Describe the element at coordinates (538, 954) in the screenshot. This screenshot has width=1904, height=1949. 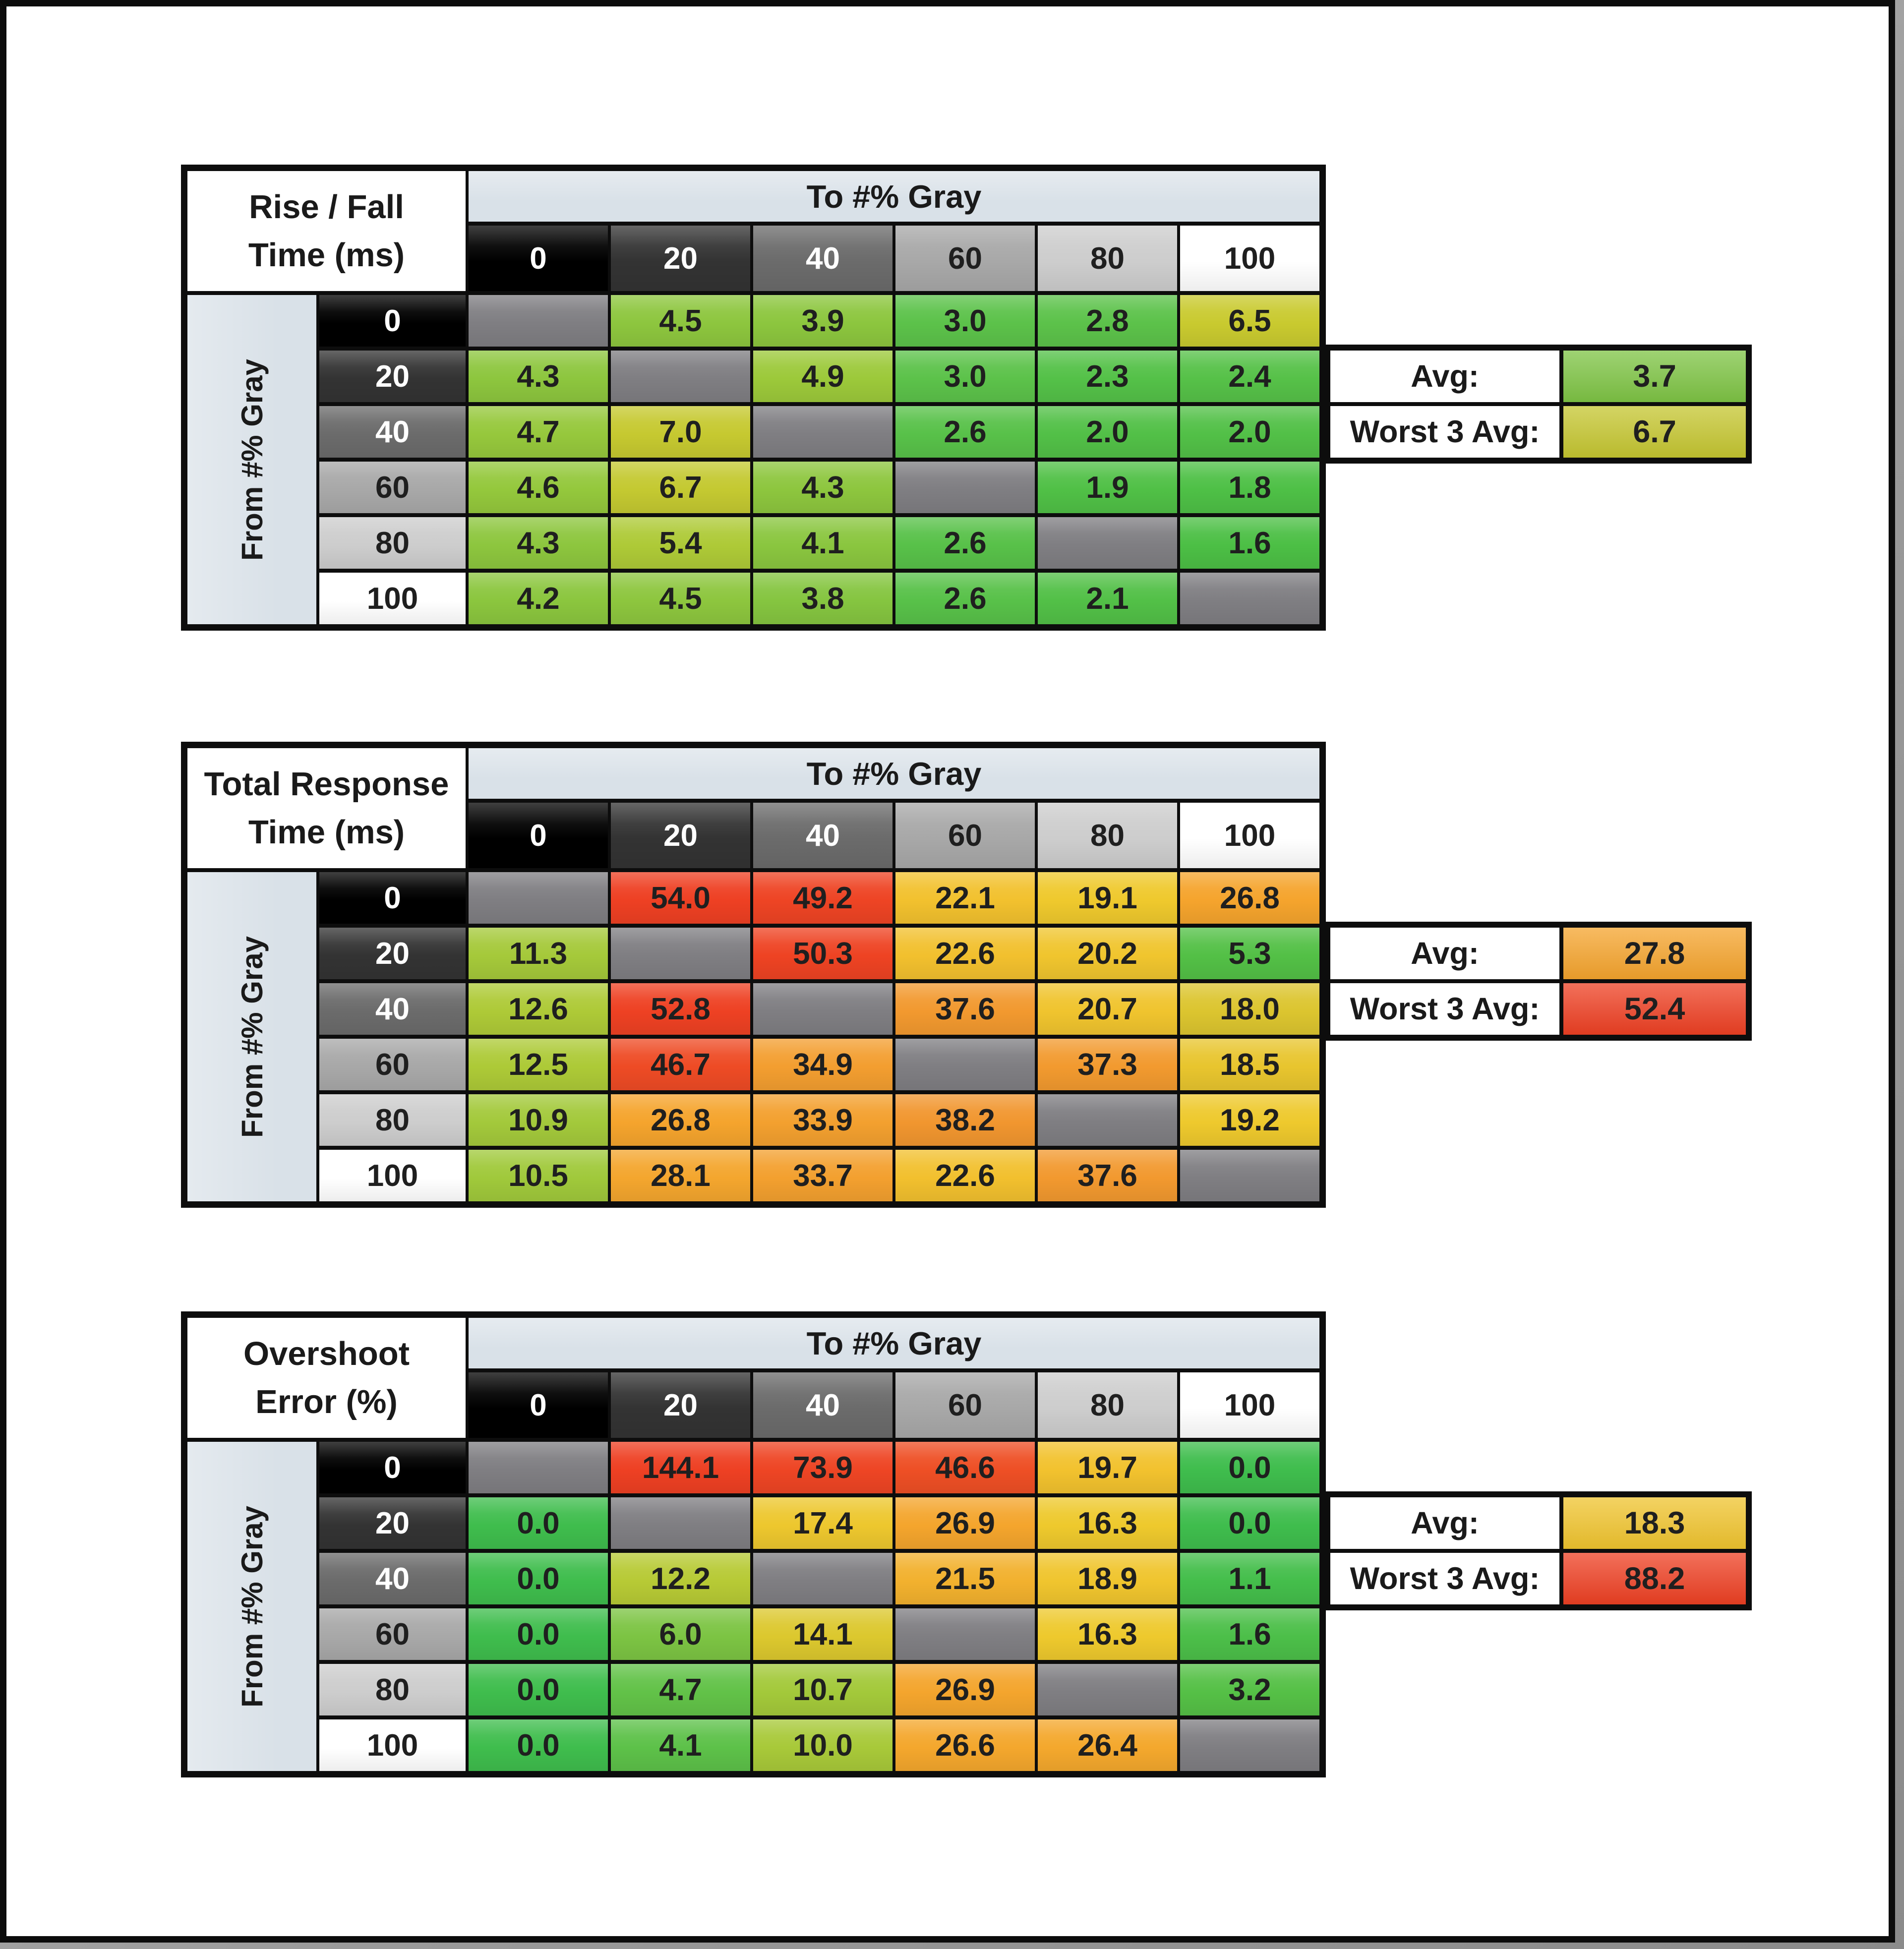
I see `grid-cell: 11.3` at that location.